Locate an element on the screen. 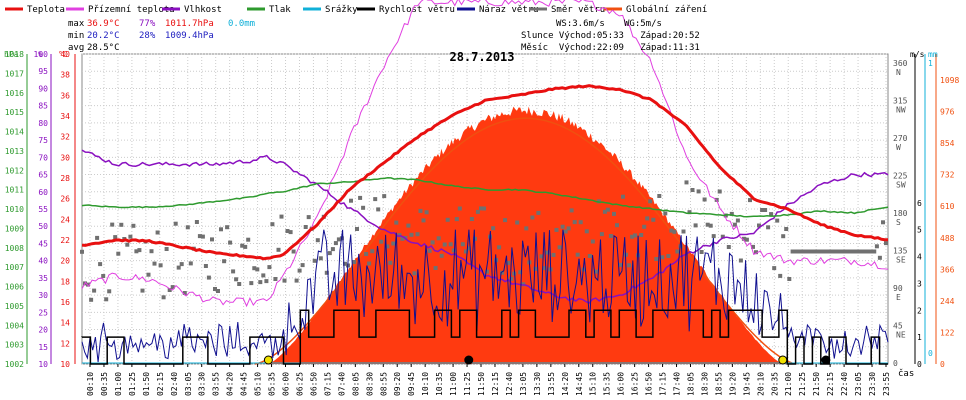  time-tick-label: 11:25 is located at coordinates (467, 384).